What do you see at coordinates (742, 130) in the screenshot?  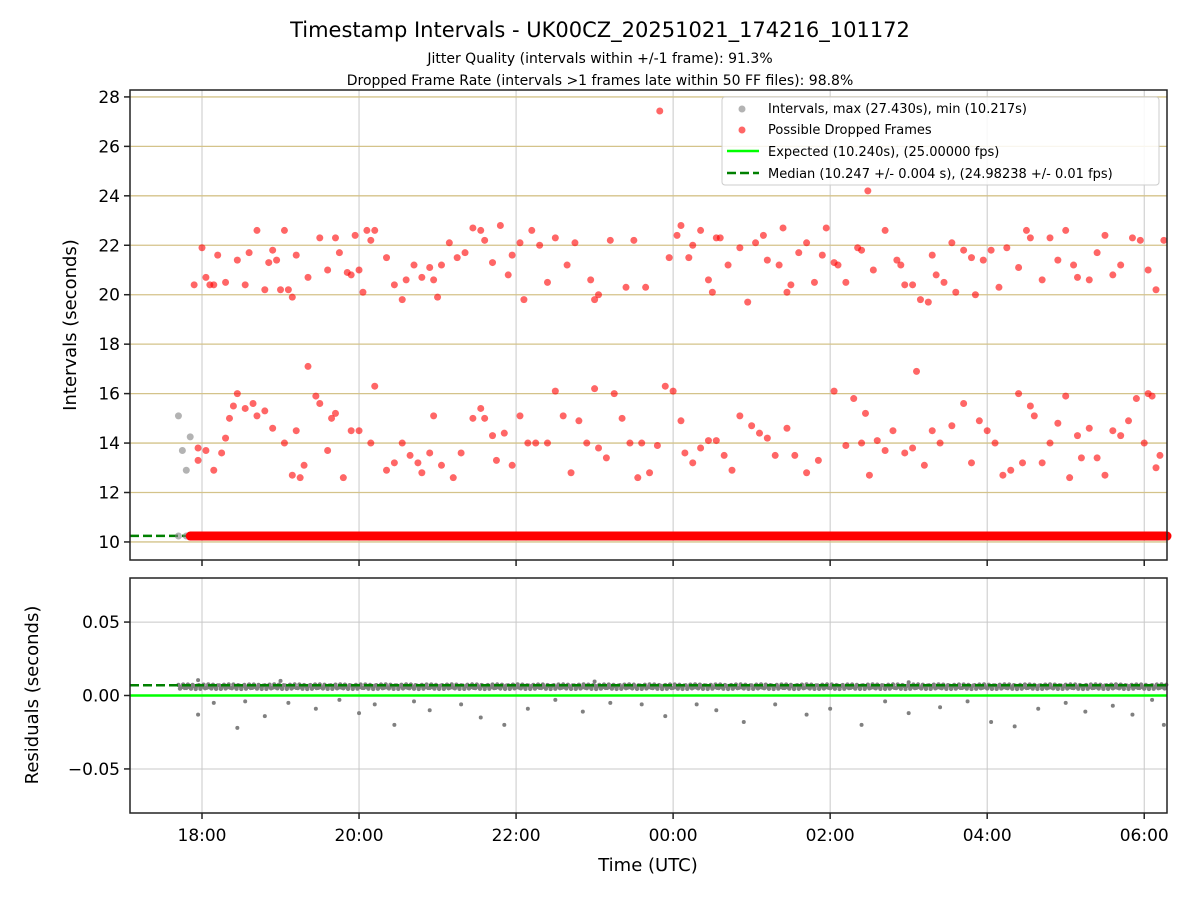 I see `legend-dropped-marker` at bounding box center [742, 130].